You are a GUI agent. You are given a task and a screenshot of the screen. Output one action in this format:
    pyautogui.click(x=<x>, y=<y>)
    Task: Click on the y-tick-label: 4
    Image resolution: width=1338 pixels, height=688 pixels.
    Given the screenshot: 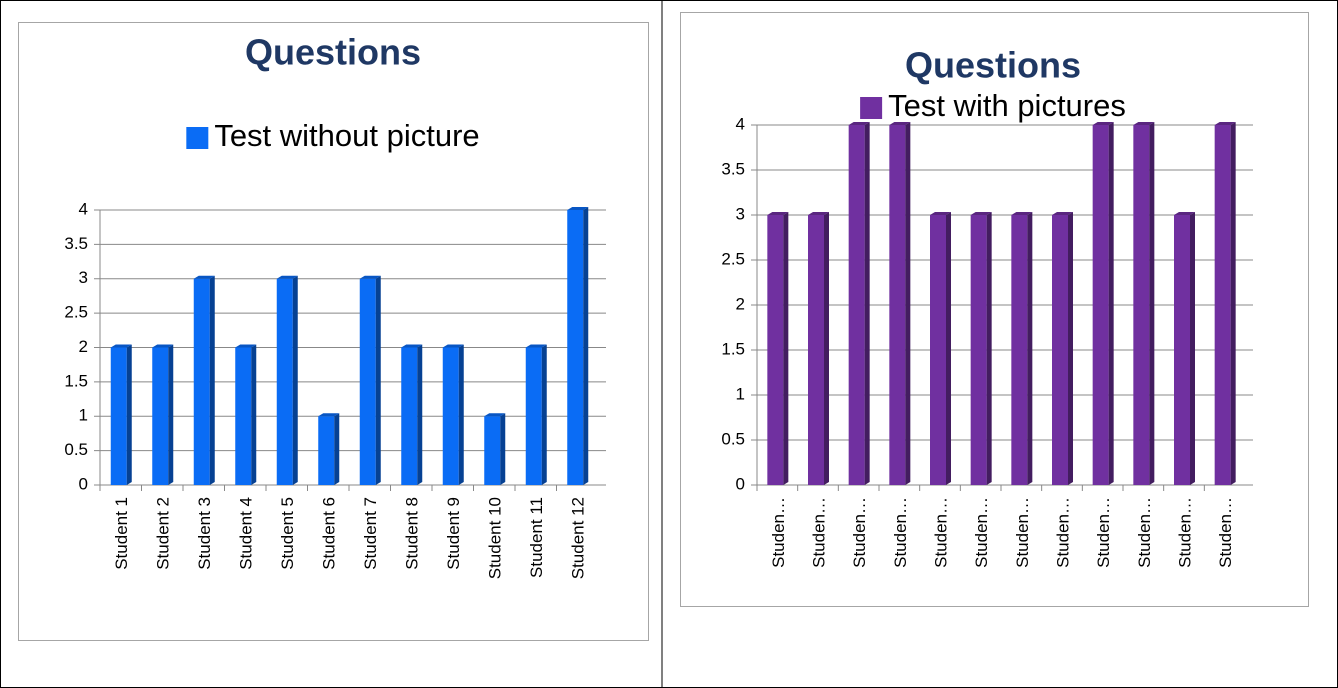 What is the action you would take?
    pyautogui.click(x=83, y=208)
    